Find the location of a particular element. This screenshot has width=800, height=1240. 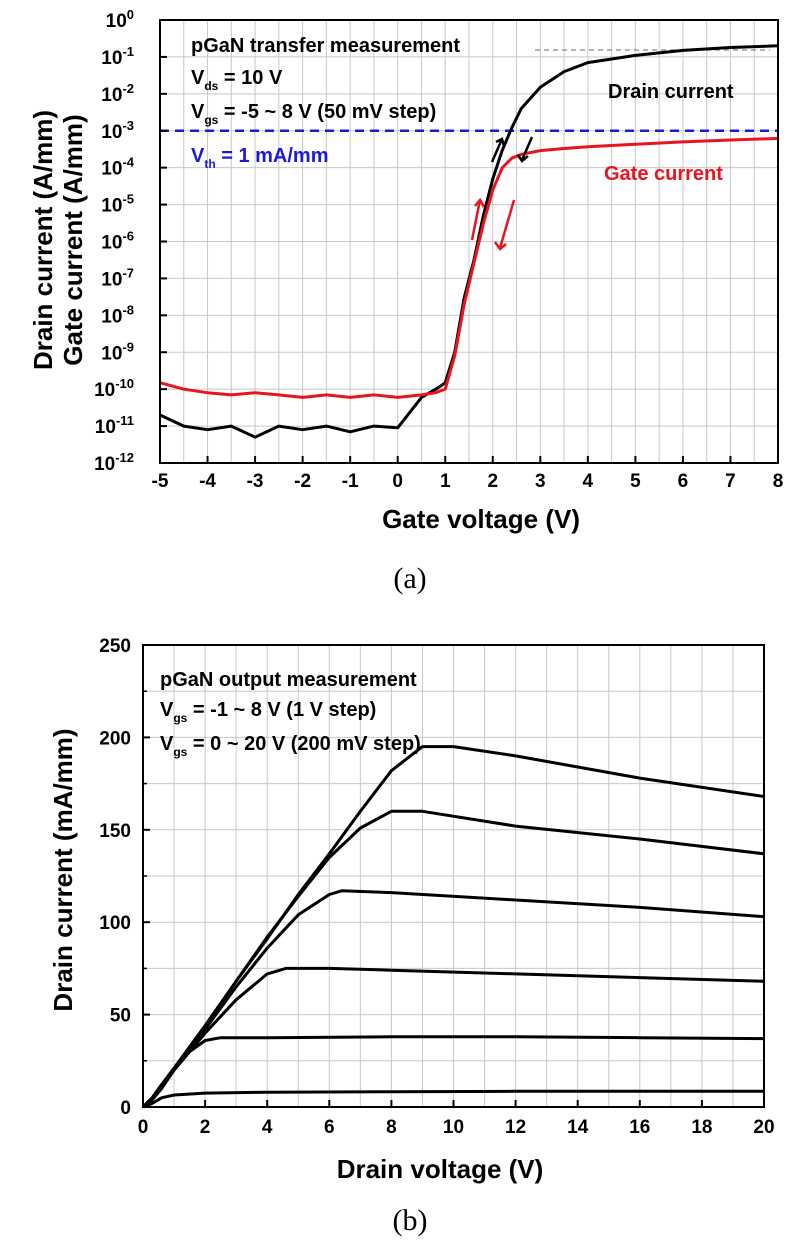

x-tick-label: 3 is located at coordinates (540, 481).